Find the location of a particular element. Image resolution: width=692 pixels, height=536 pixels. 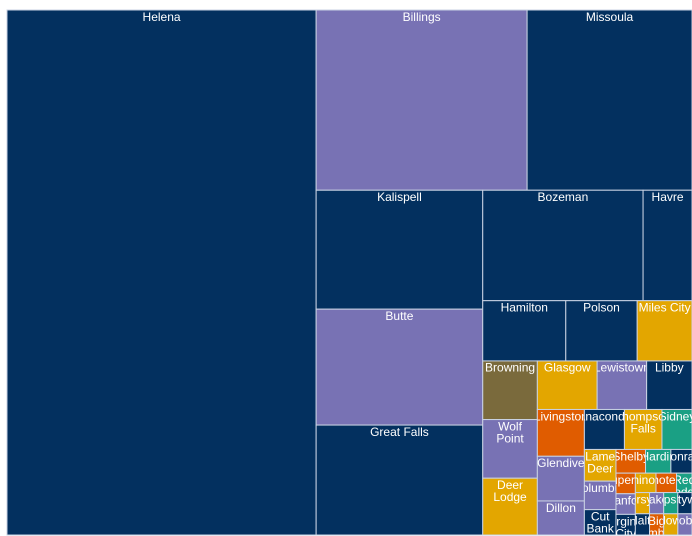

tile-label: Great Falls is located at coordinates (399, 432).